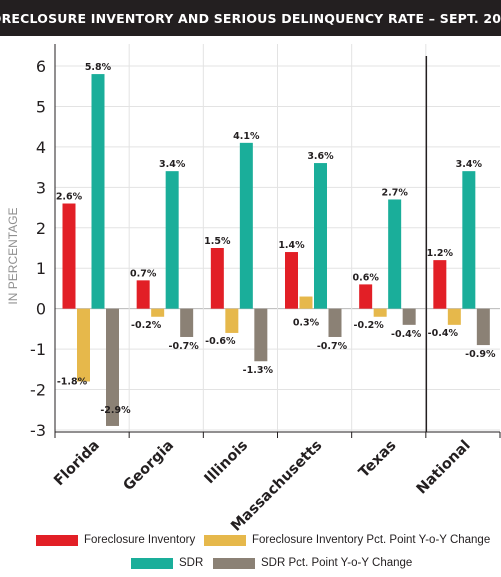 The height and width of the screenshot is (577, 501). Describe the element at coordinates (291, 245) in the screenshot. I see `data-label: 1.4%` at that location.